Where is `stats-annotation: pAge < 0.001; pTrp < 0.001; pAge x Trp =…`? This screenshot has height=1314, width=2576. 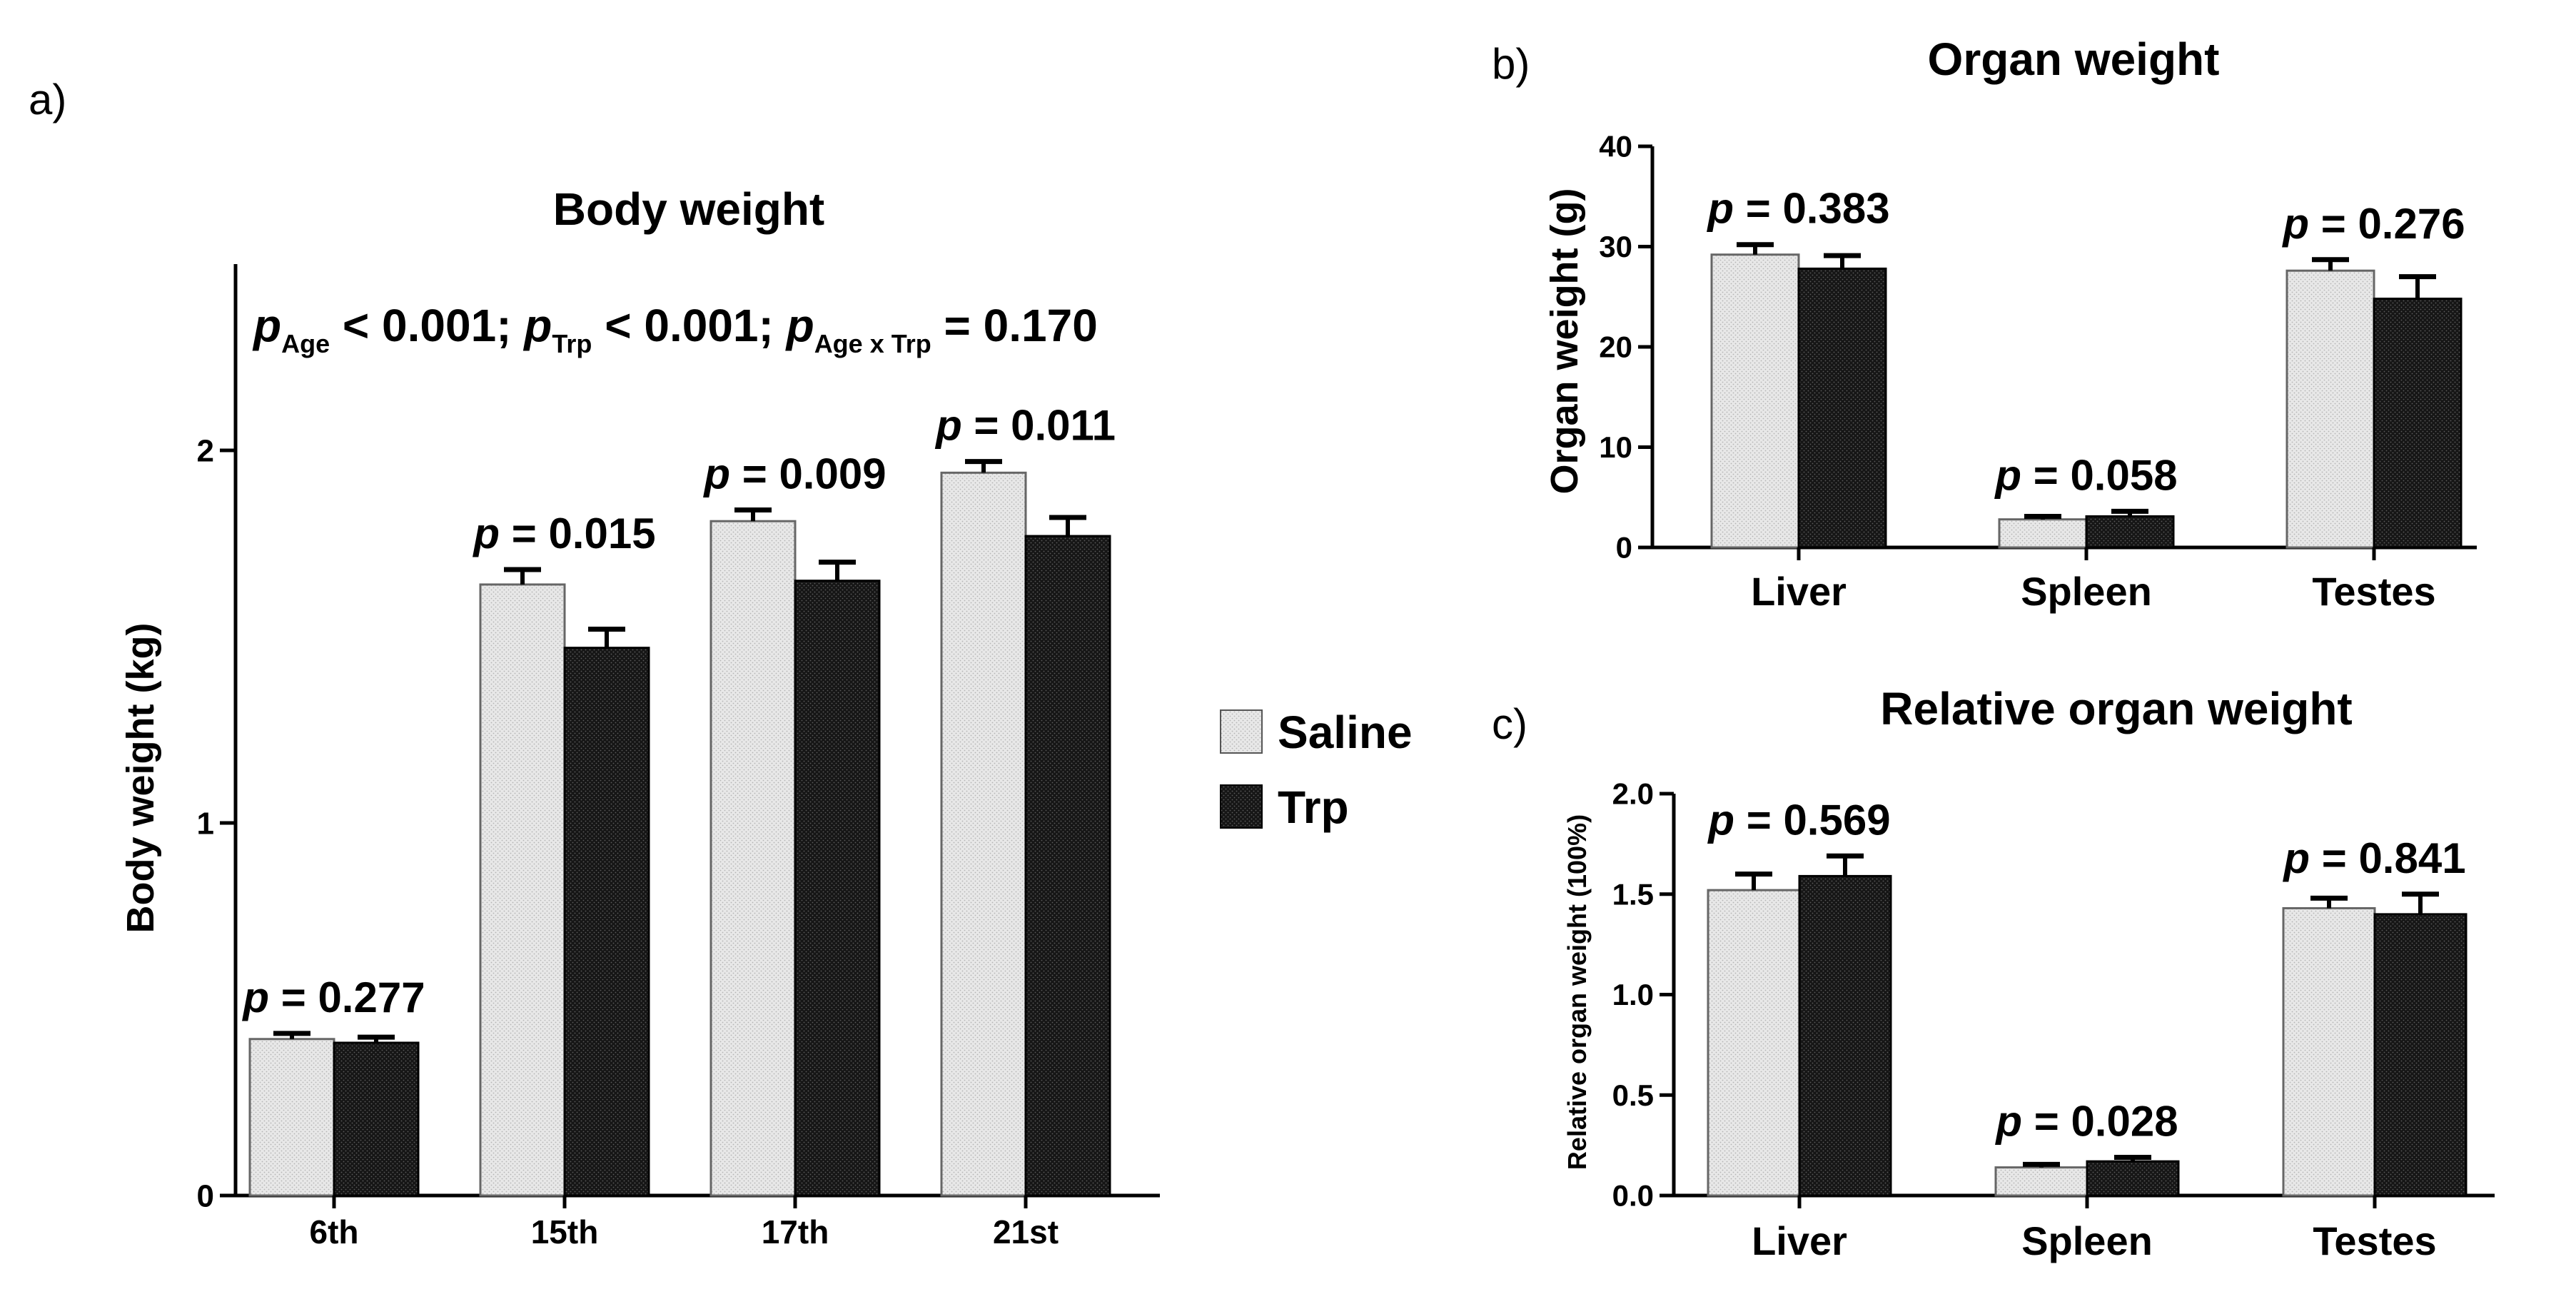
stats-annotation: pAge < 0.001; pTrp < 0.001; pAge x Trp =… is located at coordinates (675, 329).